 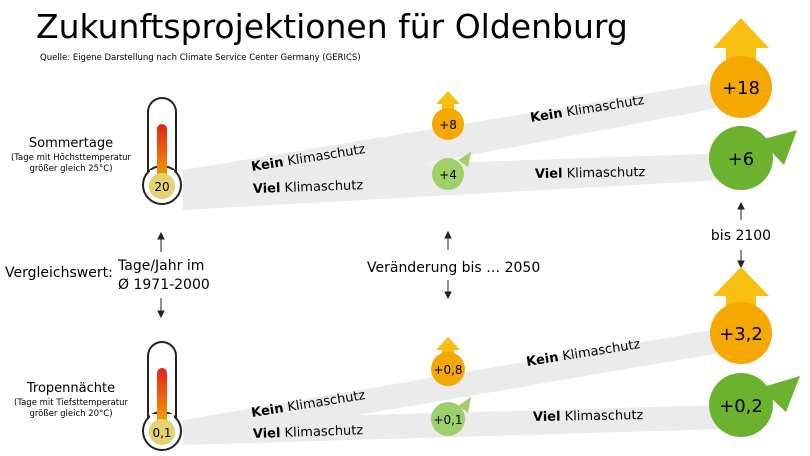 I want to click on sommertage-kein-2100-marker: +18, so click(x=741, y=68).